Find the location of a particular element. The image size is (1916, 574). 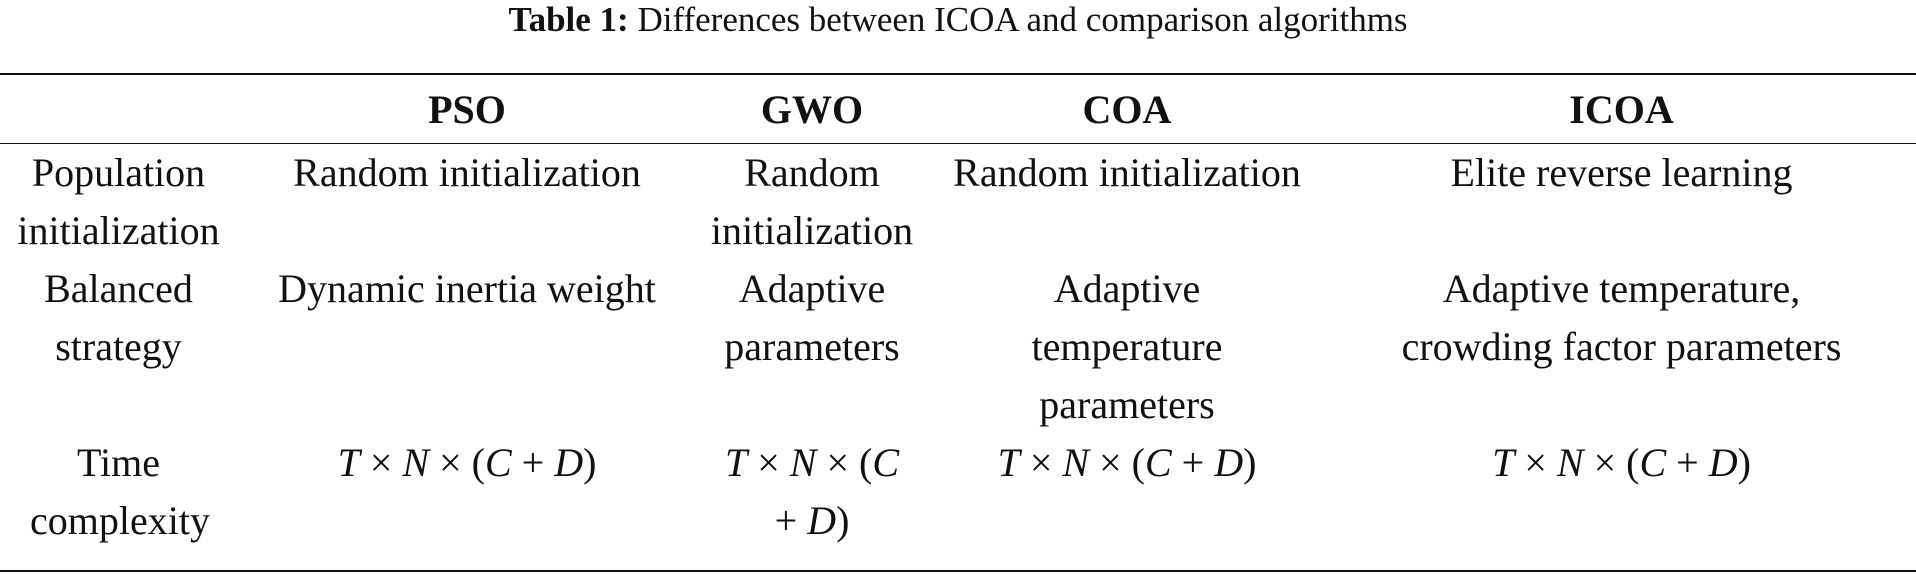

header-cell: GWO is located at coordinates (812, 109).